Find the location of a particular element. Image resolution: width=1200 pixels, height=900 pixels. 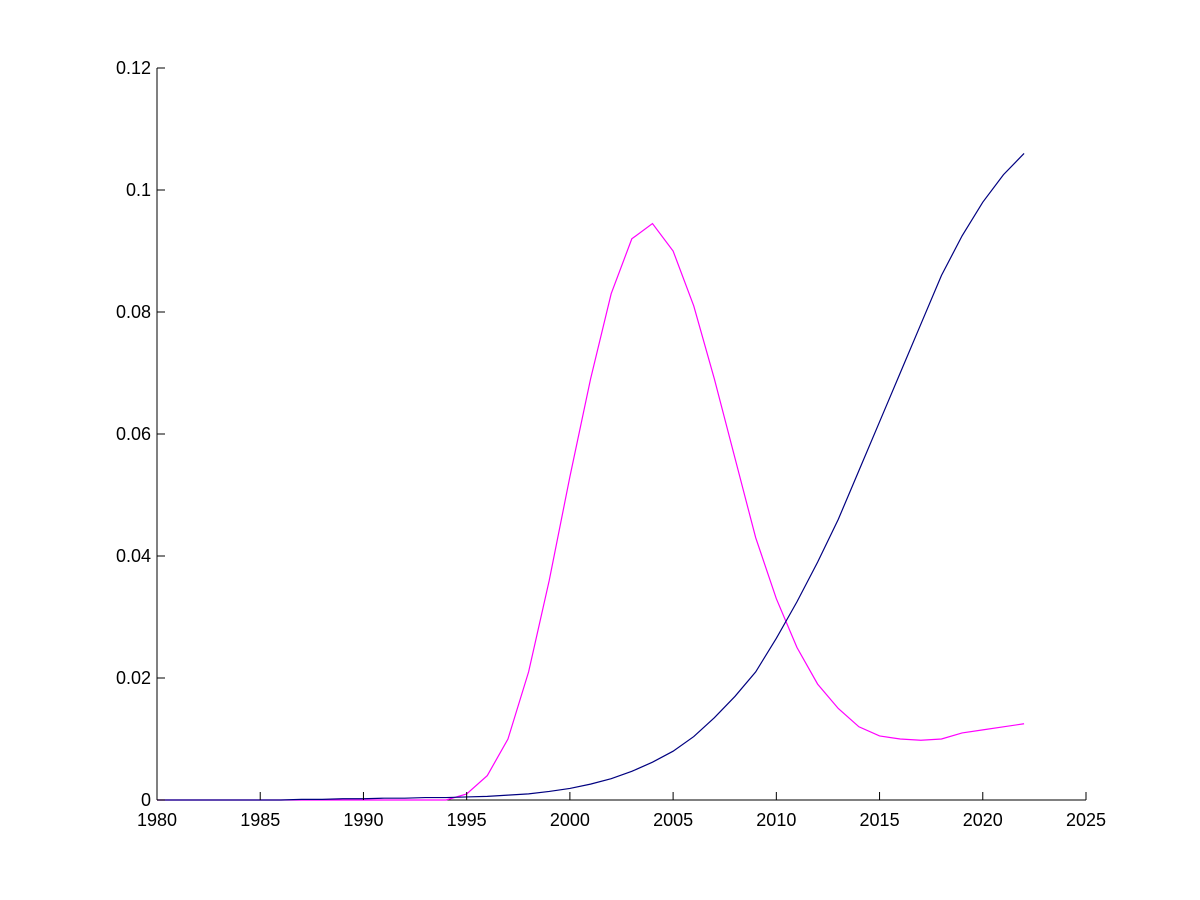

x-tick-label: 2020 is located at coordinates (983, 820).